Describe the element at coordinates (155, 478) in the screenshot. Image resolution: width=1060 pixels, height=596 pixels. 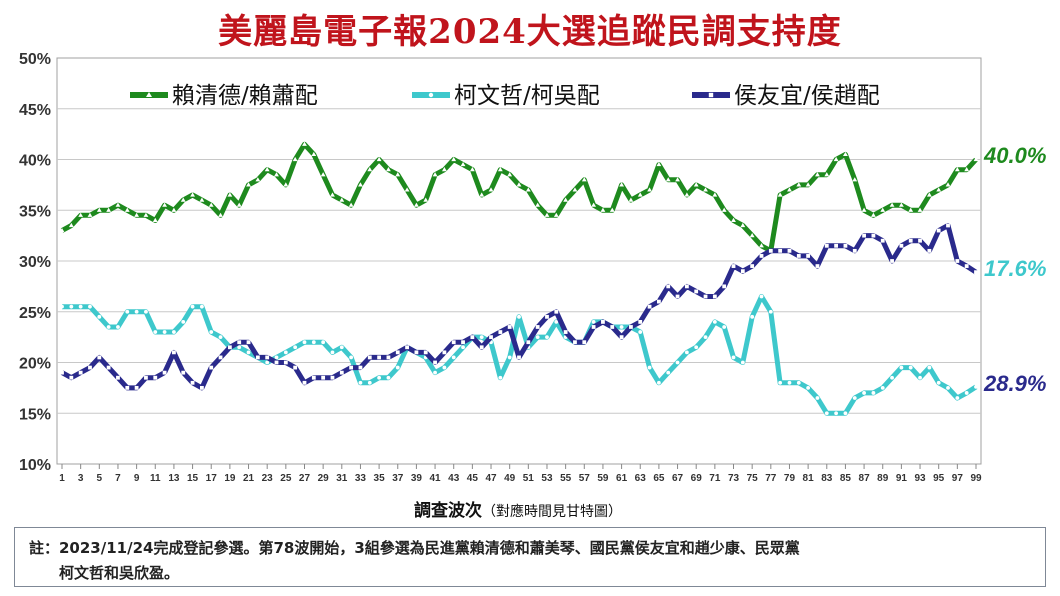
I see `x-tick-label: 11` at that location.